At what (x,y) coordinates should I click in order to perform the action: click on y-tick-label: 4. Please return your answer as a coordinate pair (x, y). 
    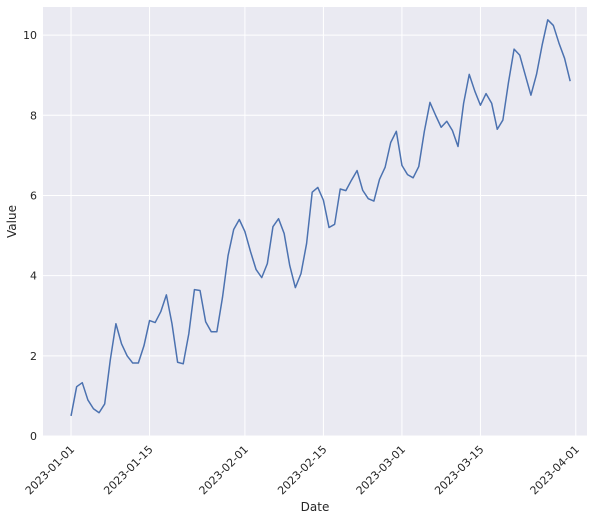
    Looking at the image, I should click on (33, 276).